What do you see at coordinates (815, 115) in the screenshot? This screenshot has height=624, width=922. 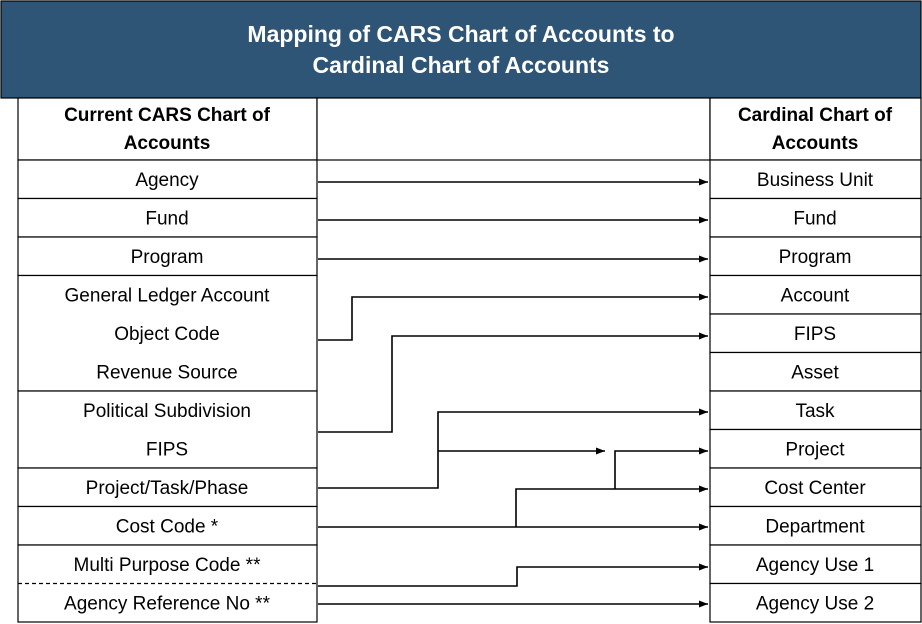 I see `right-header: Cardinal Chart of` at bounding box center [815, 115].